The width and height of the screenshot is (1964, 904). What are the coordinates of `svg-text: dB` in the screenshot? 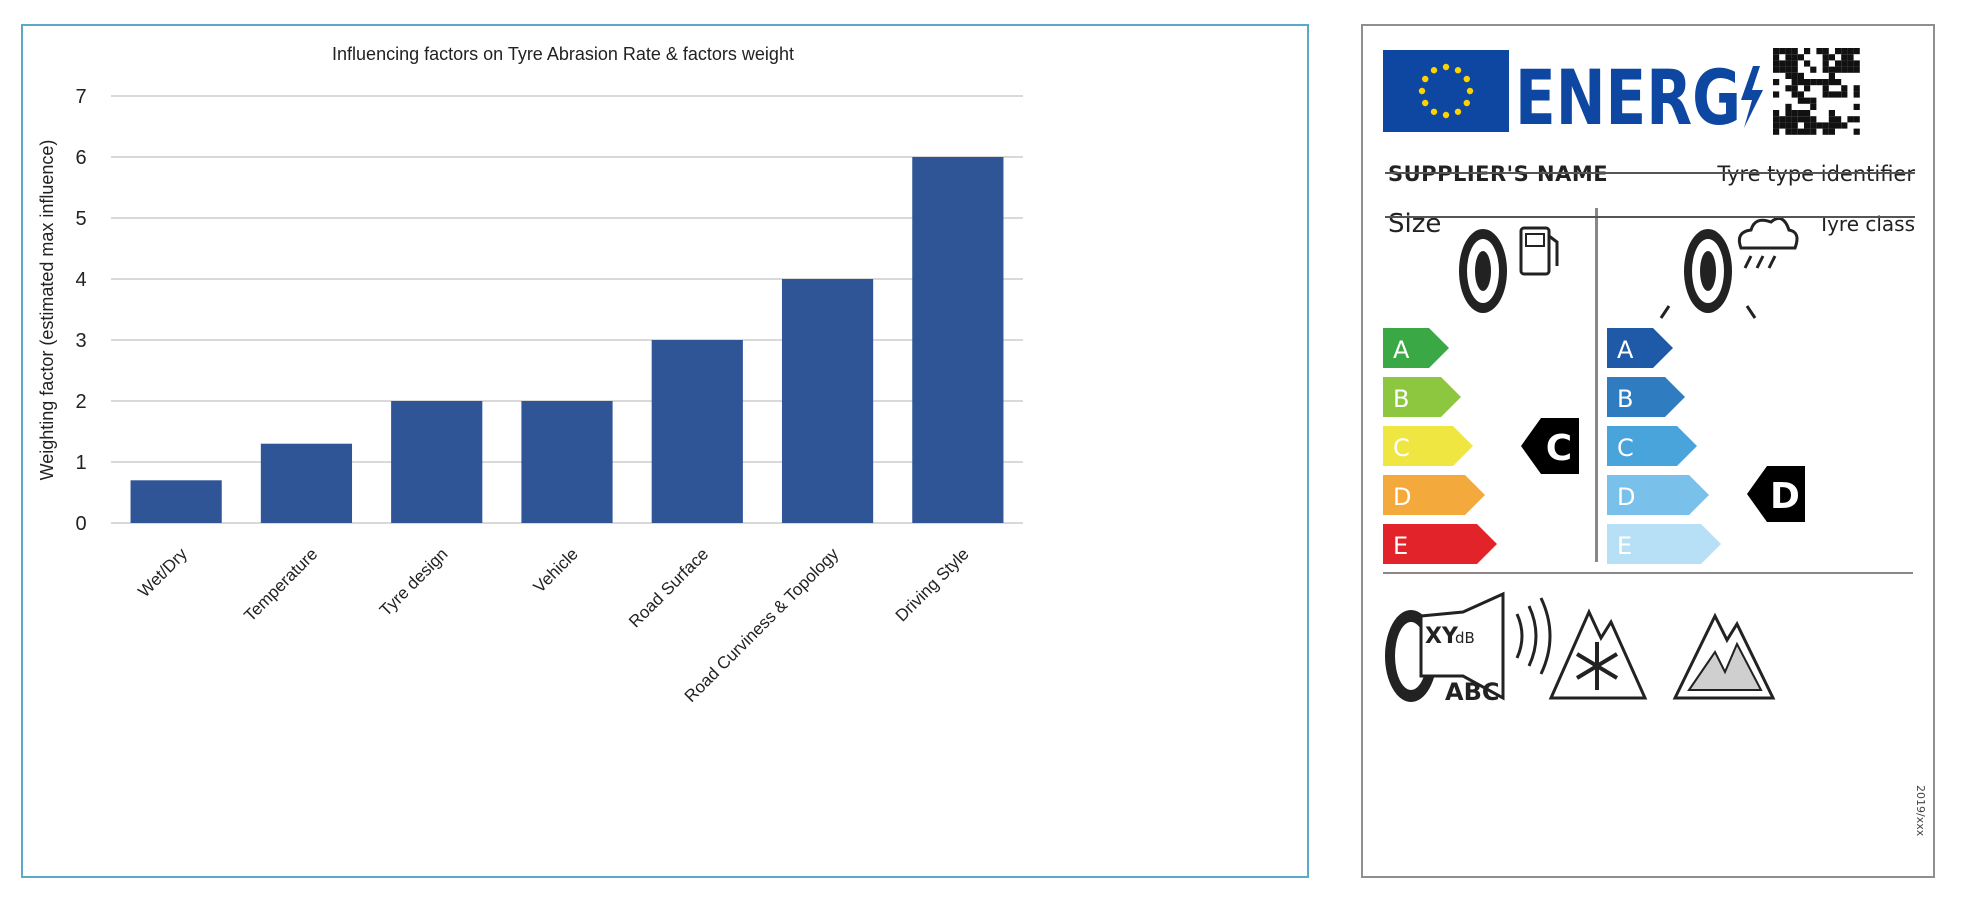 It's located at (1465, 638).